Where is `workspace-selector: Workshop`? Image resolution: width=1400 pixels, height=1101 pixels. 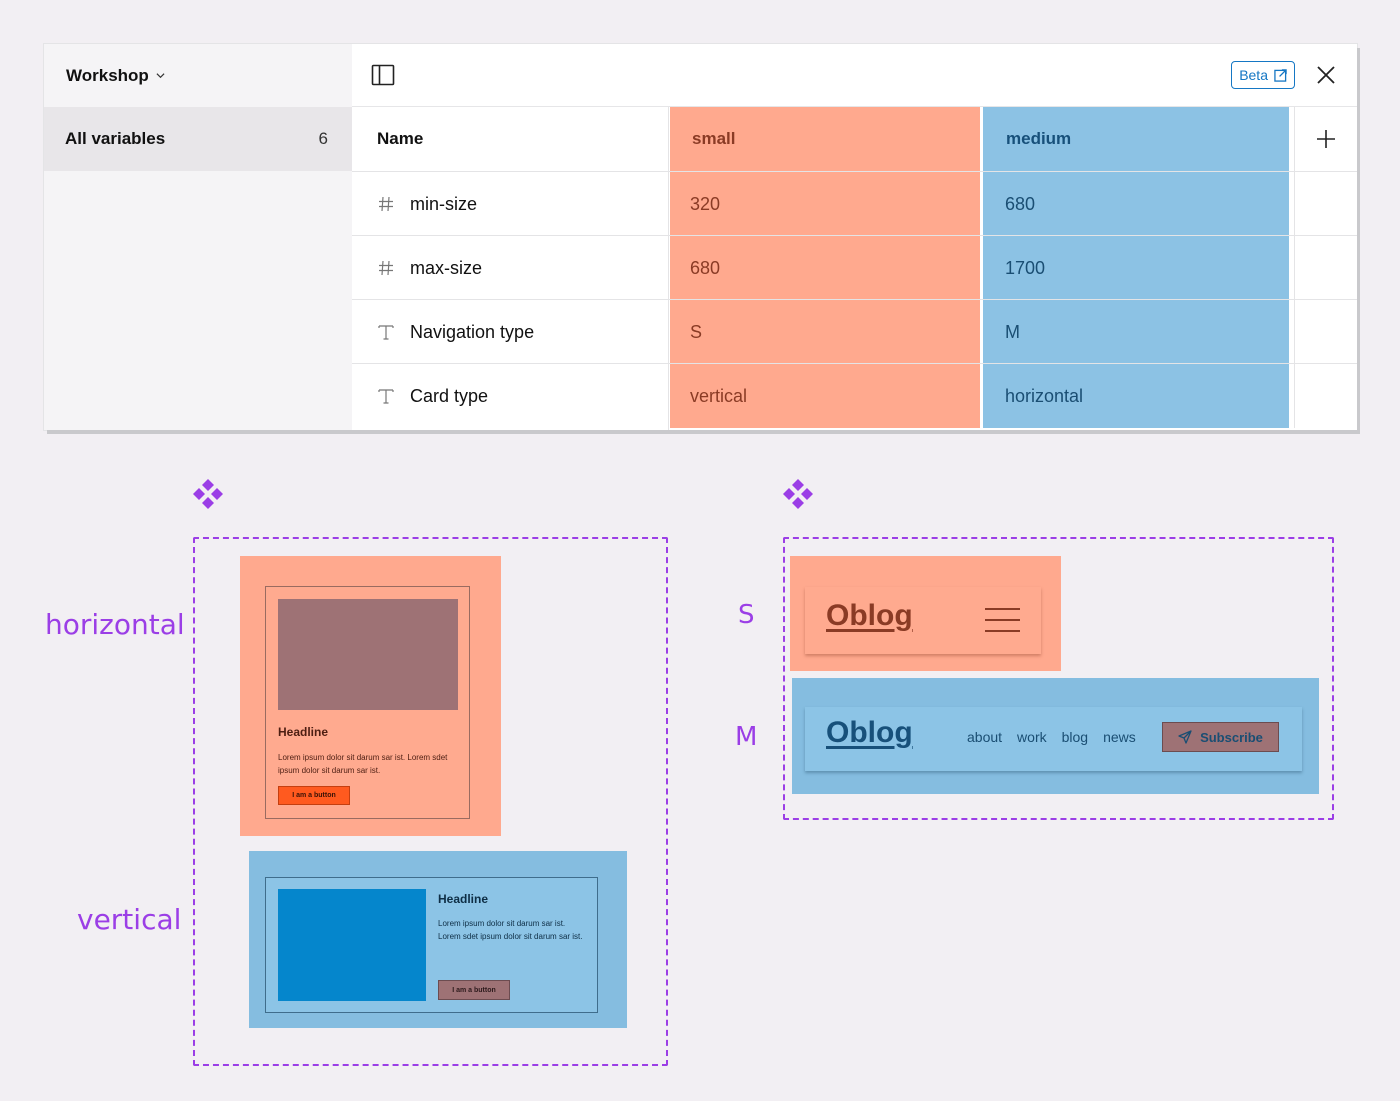
workspace-selector: Workshop is located at coordinates (198, 75).